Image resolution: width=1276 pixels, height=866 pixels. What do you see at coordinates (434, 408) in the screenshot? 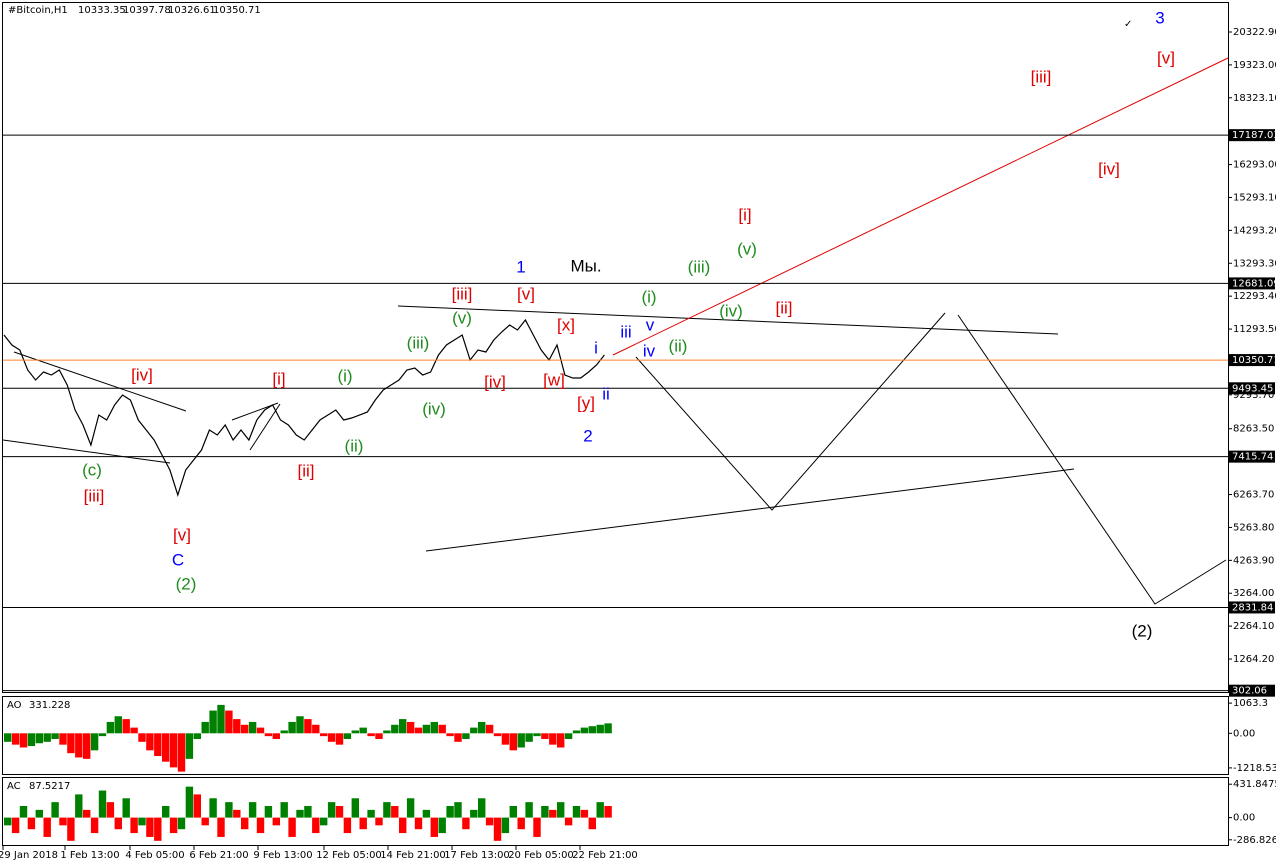
I see `wave-label: (iv)` at bounding box center [434, 408].